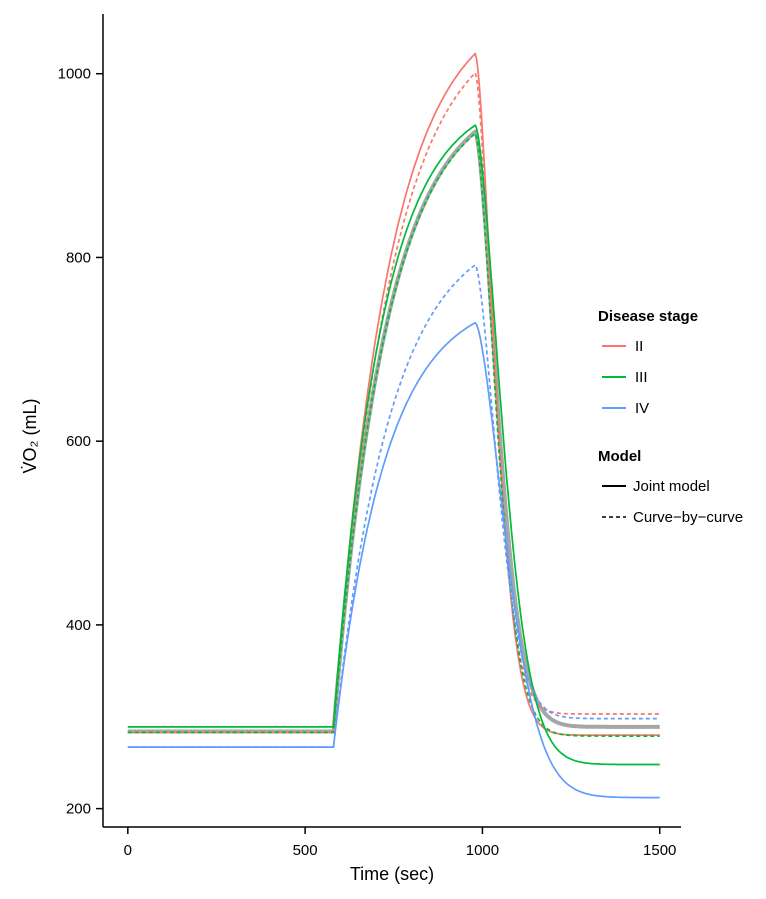 Image resolution: width=766 pixels, height=899 pixels. I want to click on legend-label-joint-model: Joint model, so click(671, 486).